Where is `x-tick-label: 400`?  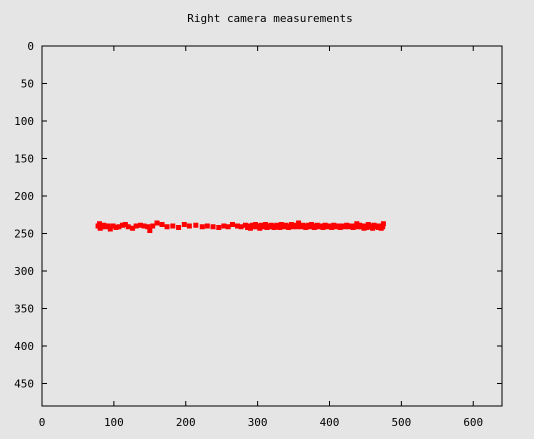 x-tick-label: 400 is located at coordinates (330, 422).